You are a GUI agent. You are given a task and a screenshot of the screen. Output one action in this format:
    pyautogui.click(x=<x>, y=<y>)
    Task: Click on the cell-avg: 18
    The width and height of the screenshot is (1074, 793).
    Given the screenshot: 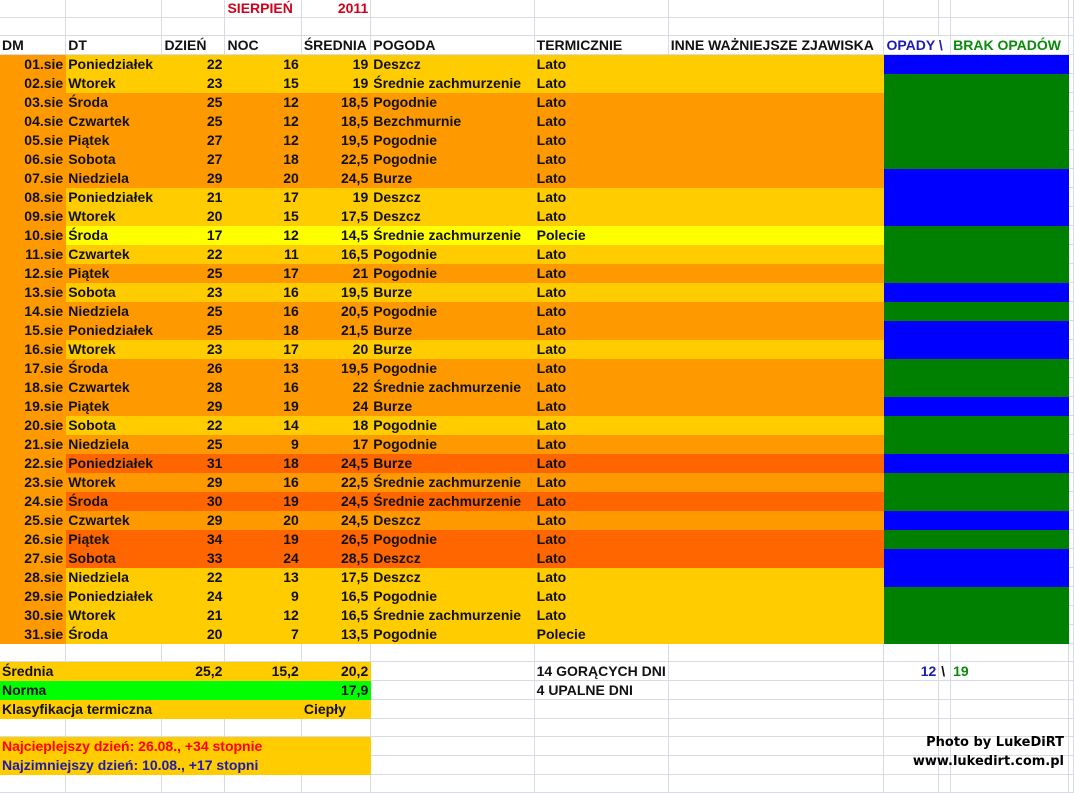 What is the action you would take?
    pyautogui.click(x=336, y=425)
    